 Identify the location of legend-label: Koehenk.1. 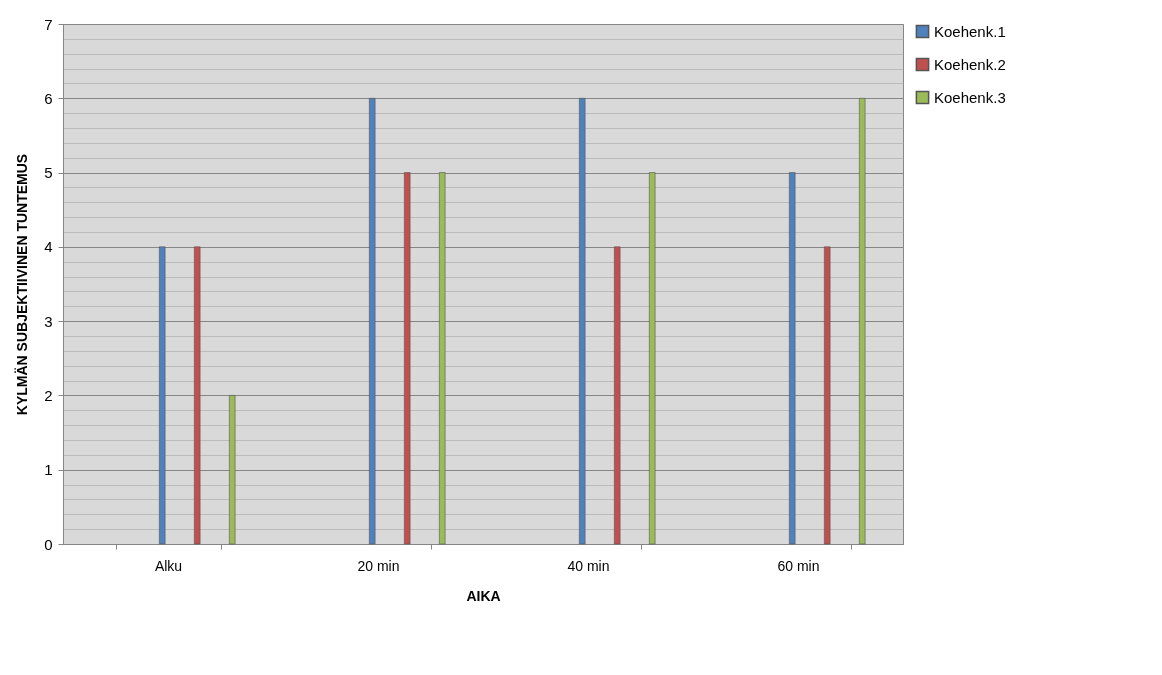
(970, 31).